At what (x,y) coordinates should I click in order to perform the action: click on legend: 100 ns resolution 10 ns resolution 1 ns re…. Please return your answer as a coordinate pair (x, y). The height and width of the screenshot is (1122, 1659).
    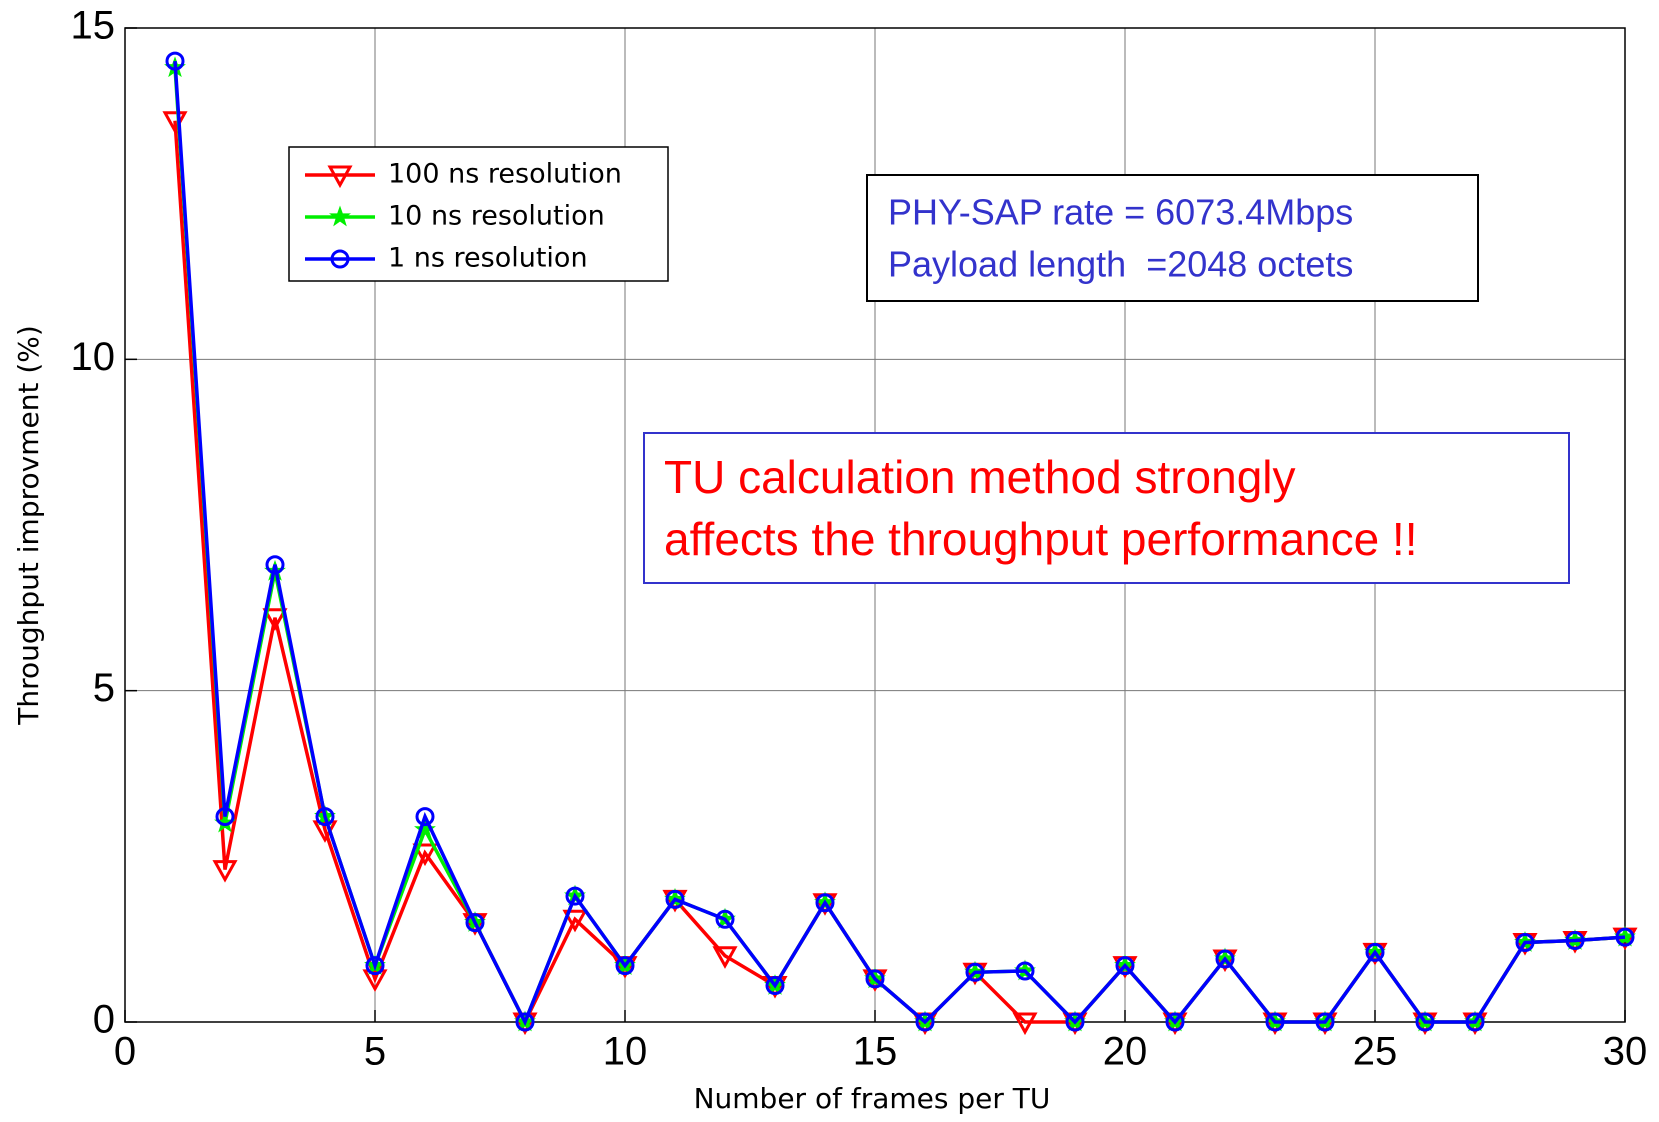
    Looking at the image, I should click on (478, 214).